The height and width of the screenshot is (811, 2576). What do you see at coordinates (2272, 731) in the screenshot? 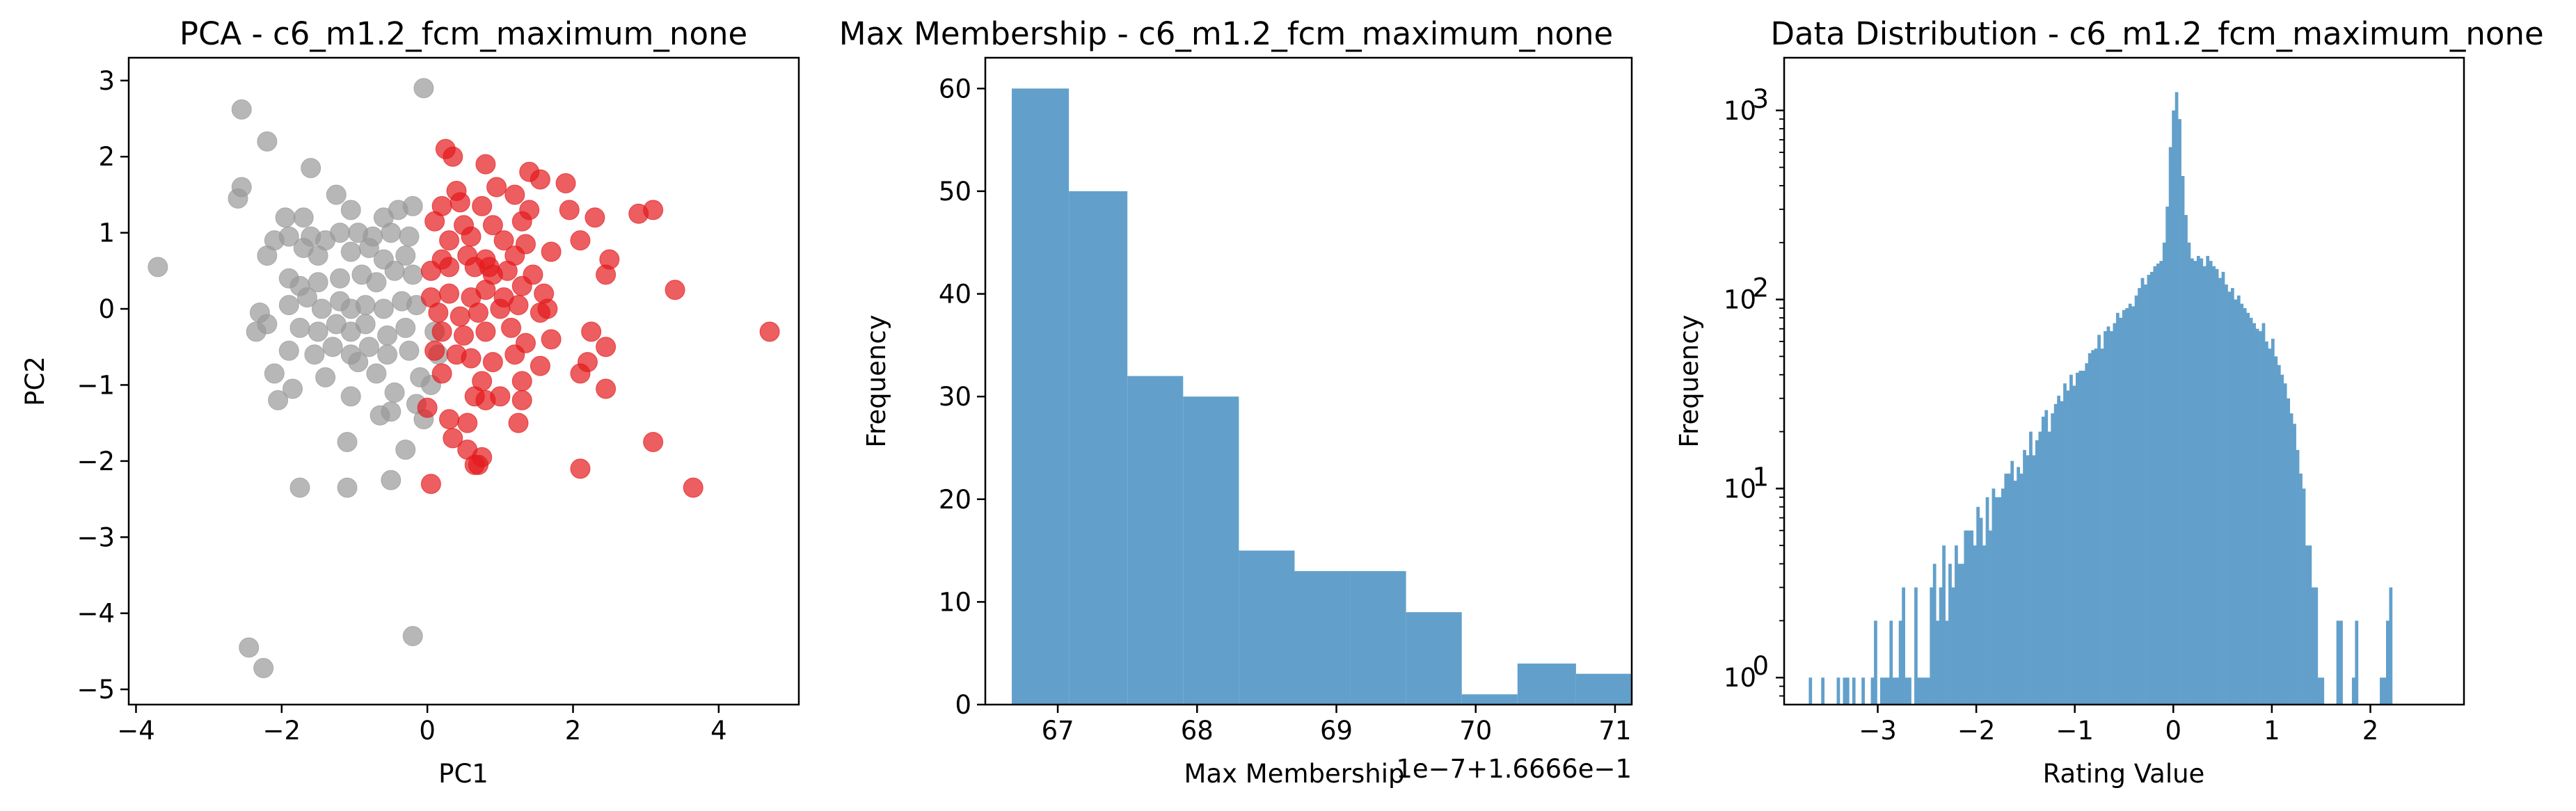
I see `x-tick-label: 1` at bounding box center [2272, 731].